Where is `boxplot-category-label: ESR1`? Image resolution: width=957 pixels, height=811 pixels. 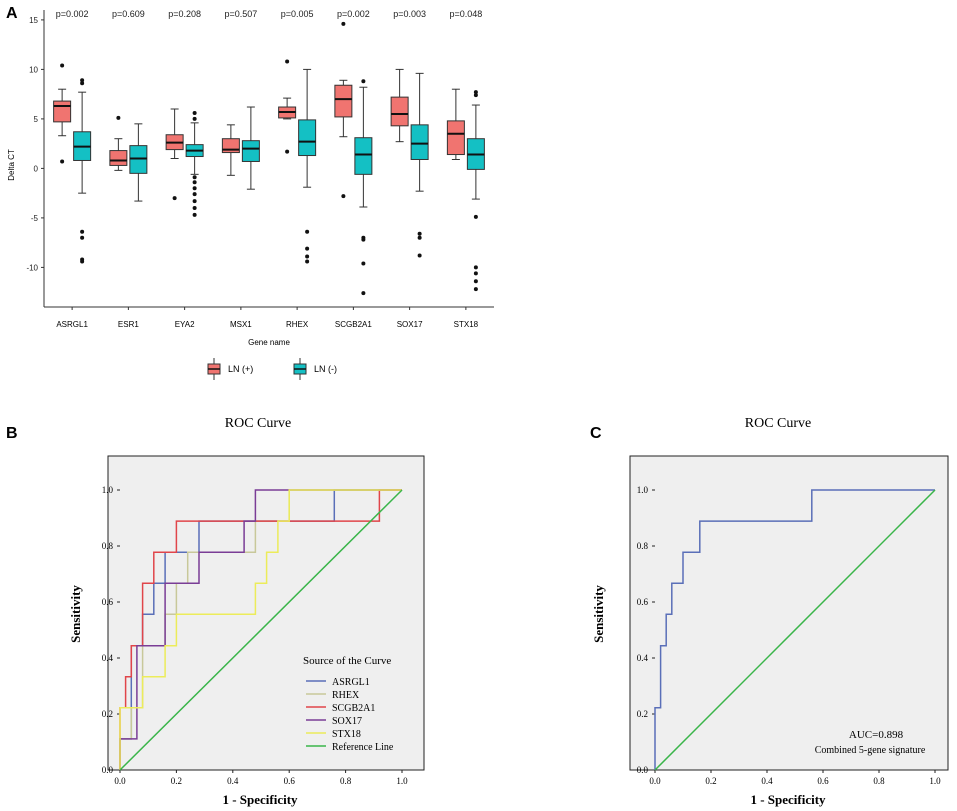
boxplot-category-label: ESR1 is located at coordinates (128, 324).